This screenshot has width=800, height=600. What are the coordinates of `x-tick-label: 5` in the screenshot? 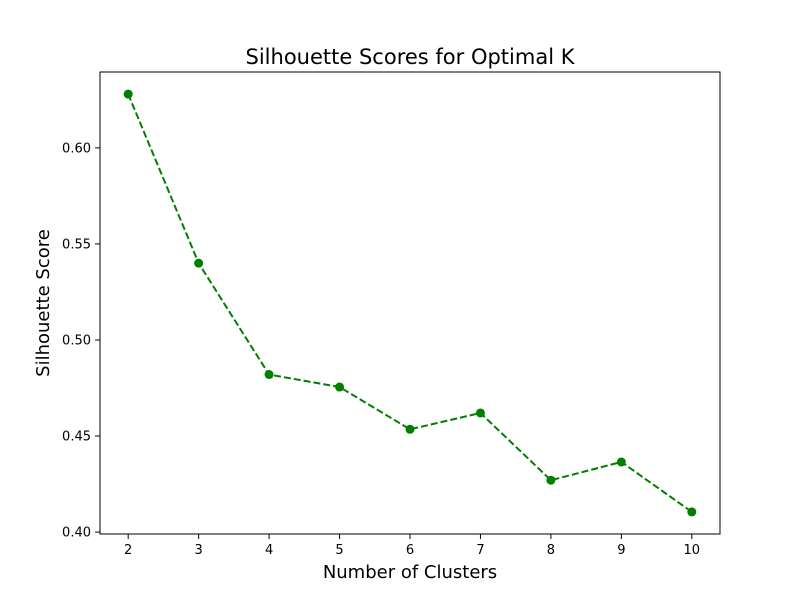 It's located at (339, 550).